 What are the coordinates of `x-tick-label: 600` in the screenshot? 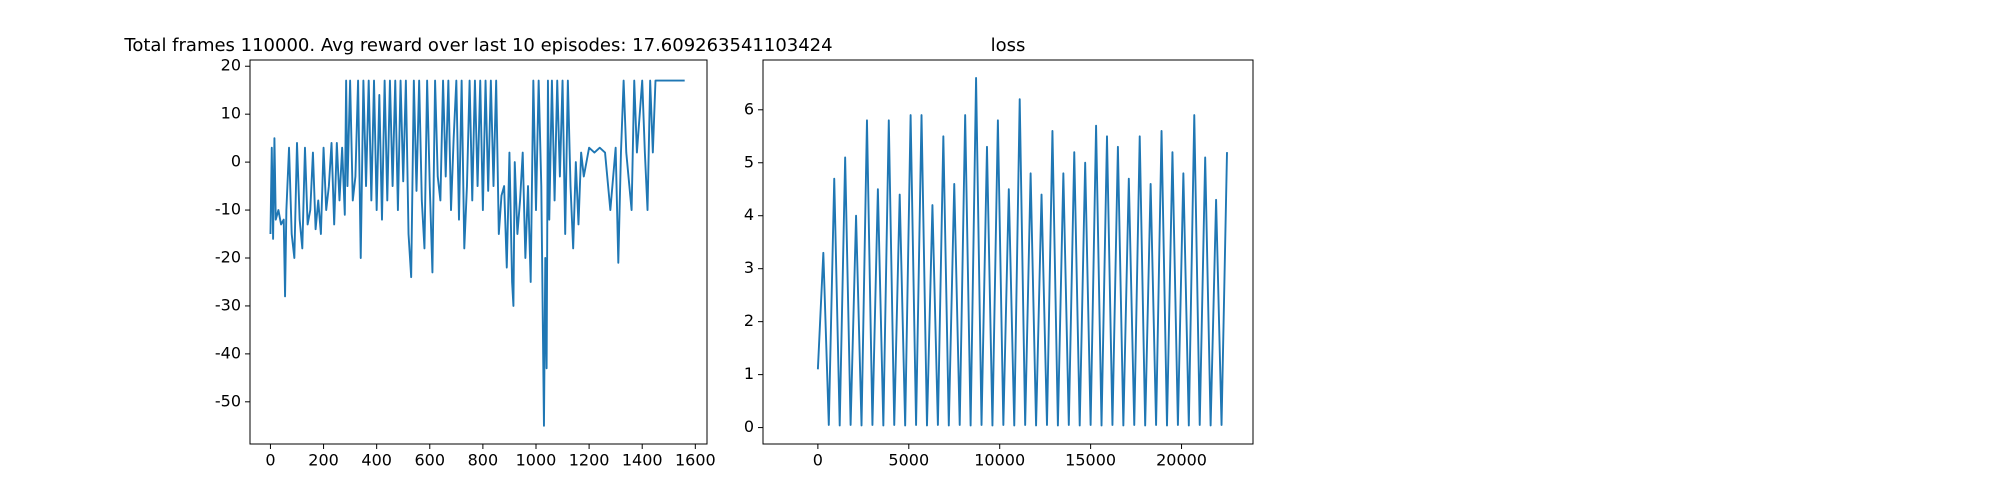 It's located at (429, 460).